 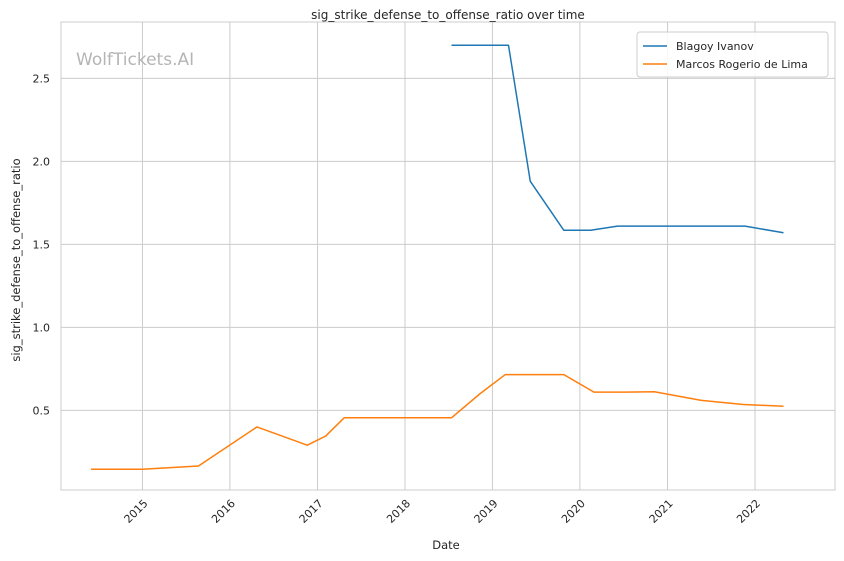 I want to click on legend-label-blagoy-ivanov: Blagoy Ivanov, so click(x=715, y=46).